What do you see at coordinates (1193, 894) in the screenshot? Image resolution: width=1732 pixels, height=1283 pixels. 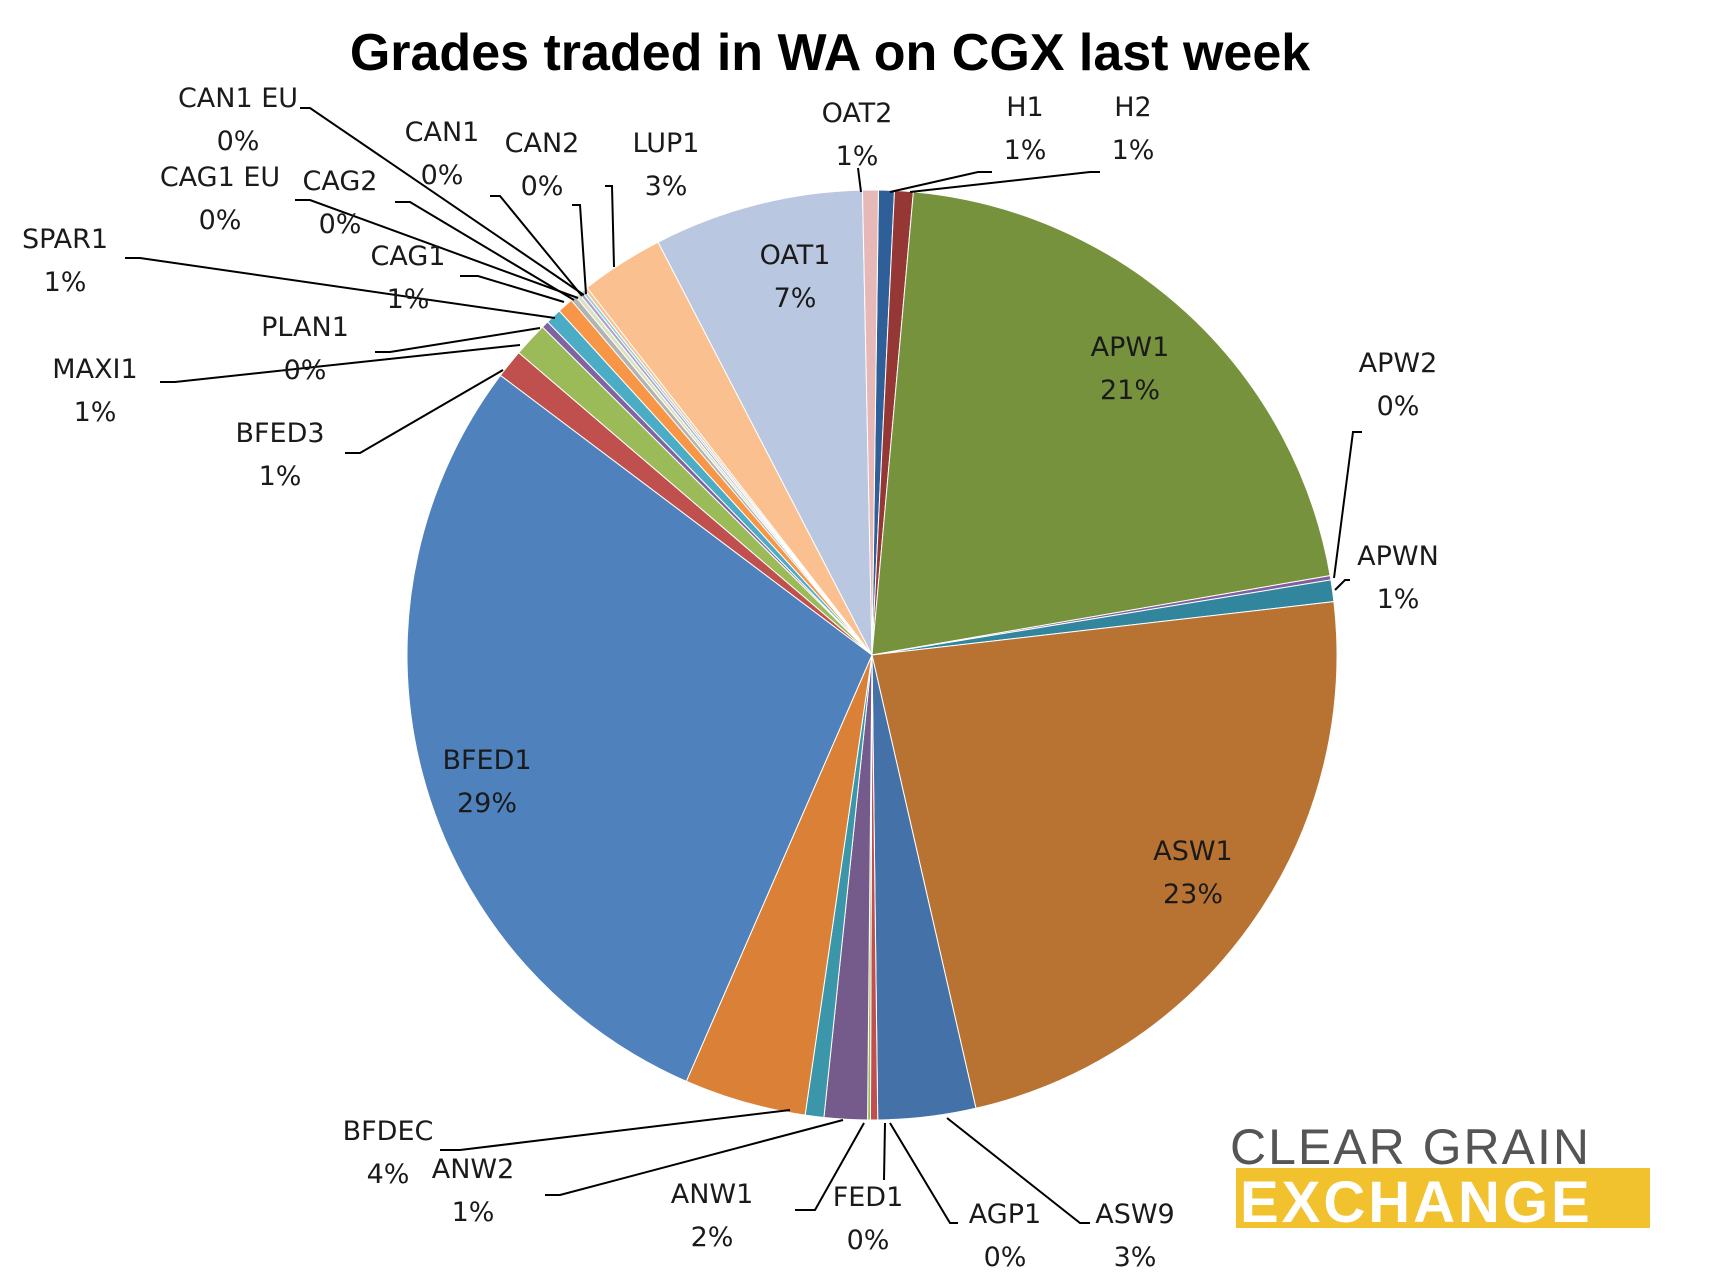 I see `slice-percent-asw1: 23%` at bounding box center [1193, 894].